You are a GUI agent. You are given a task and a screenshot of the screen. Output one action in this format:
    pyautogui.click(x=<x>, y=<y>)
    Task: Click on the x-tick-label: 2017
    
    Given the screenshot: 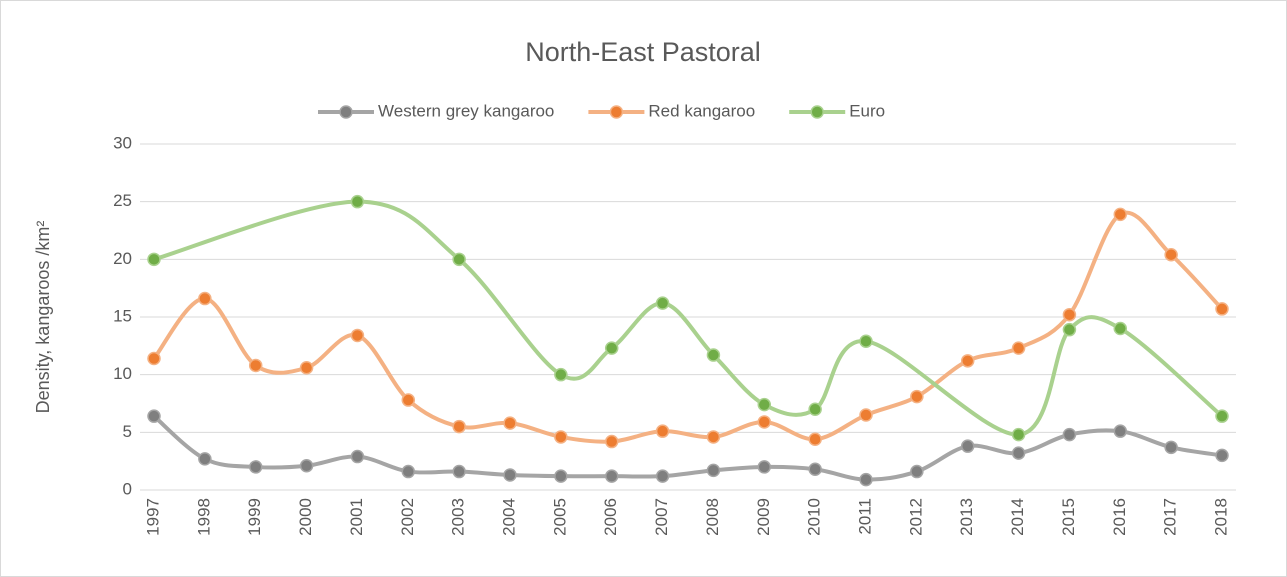 What is the action you would take?
    pyautogui.click(x=1170, y=517)
    